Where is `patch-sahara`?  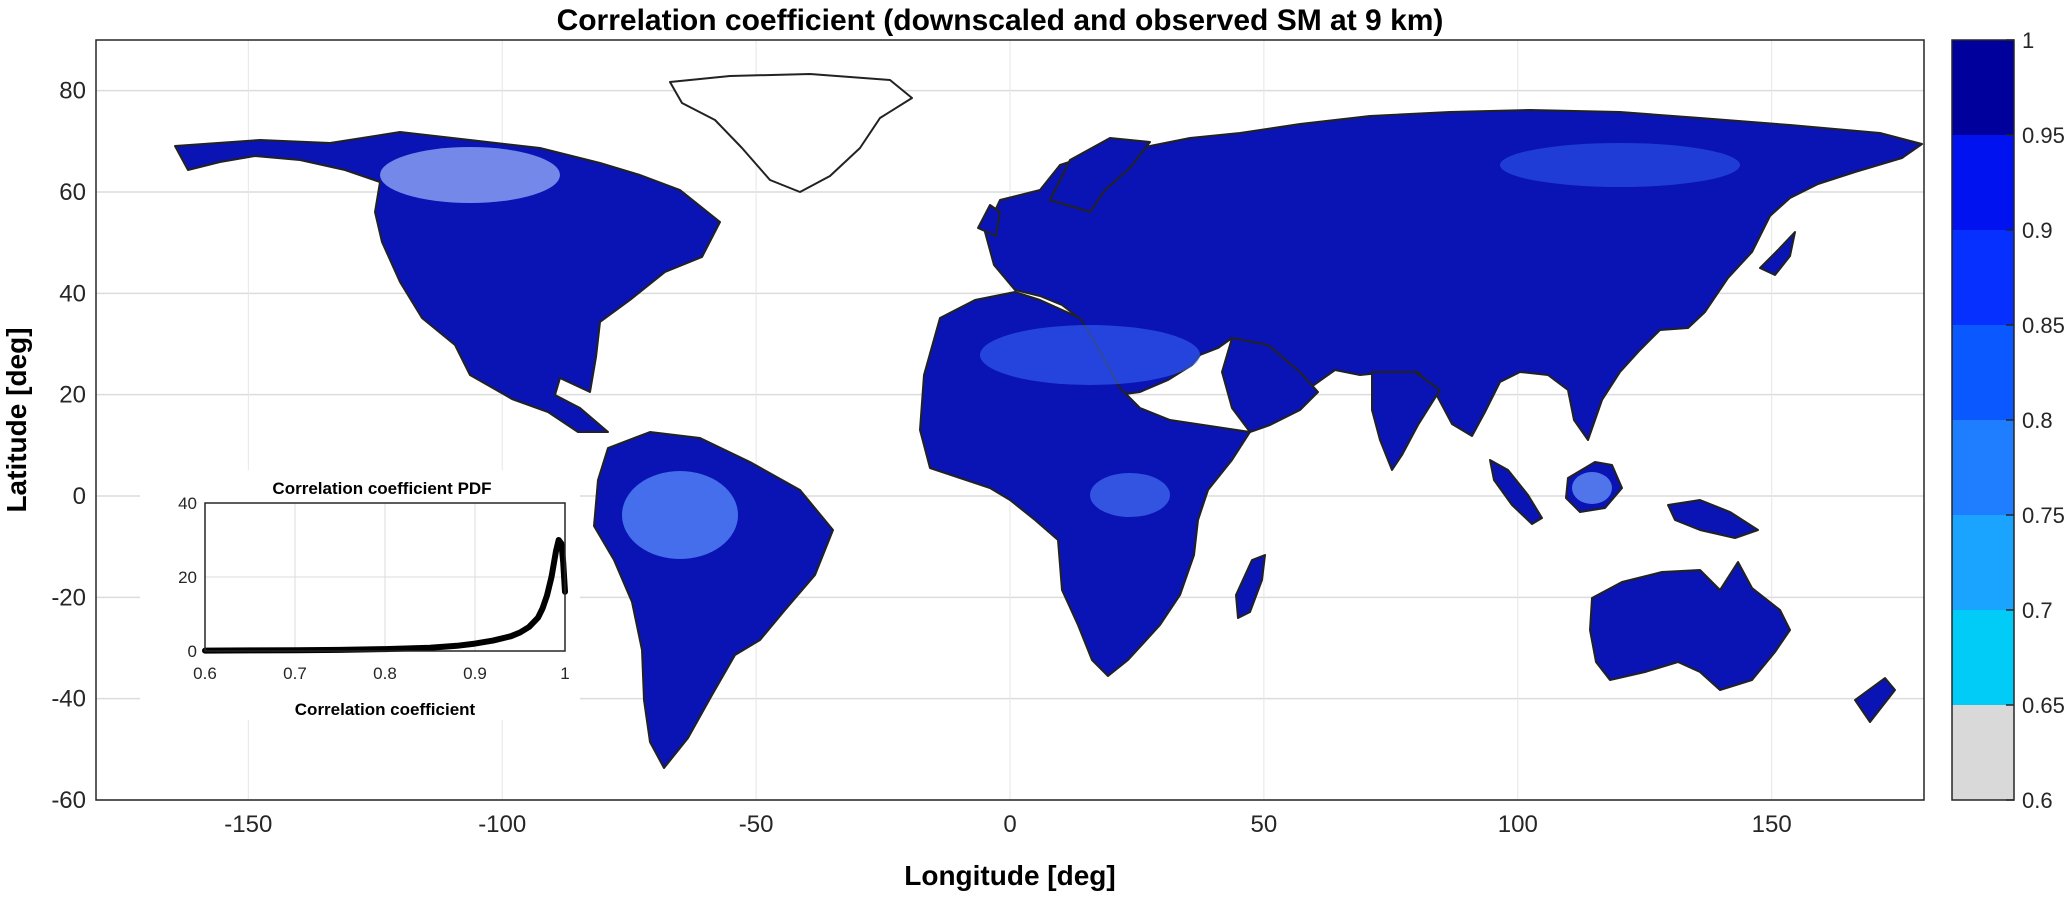 patch-sahara is located at coordinates (1090, 355).